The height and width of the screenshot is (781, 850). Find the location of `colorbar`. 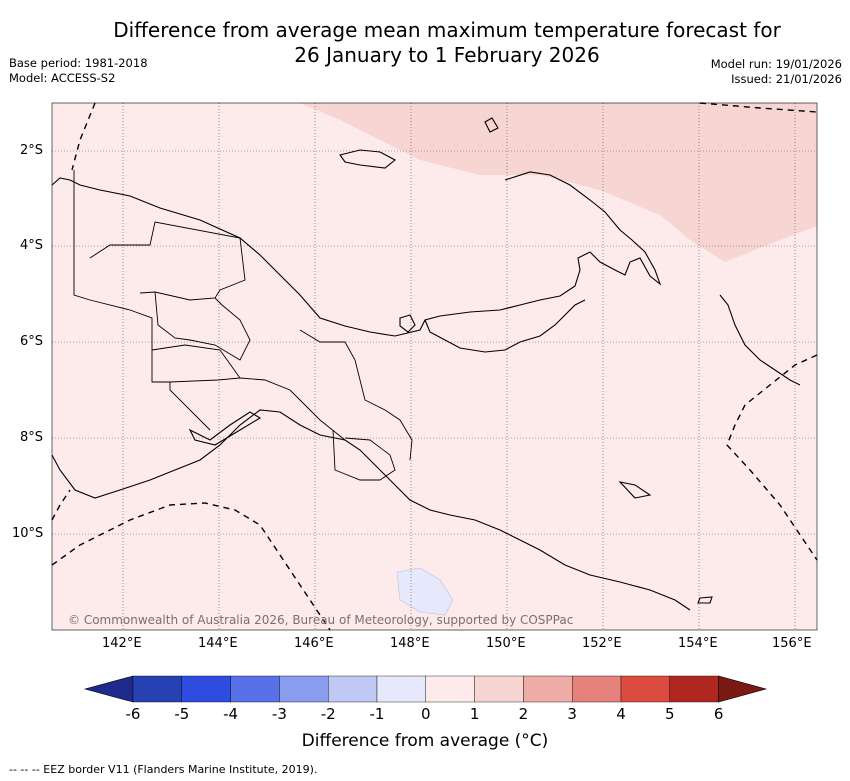

colorbar is located at coordinates (425, 689).